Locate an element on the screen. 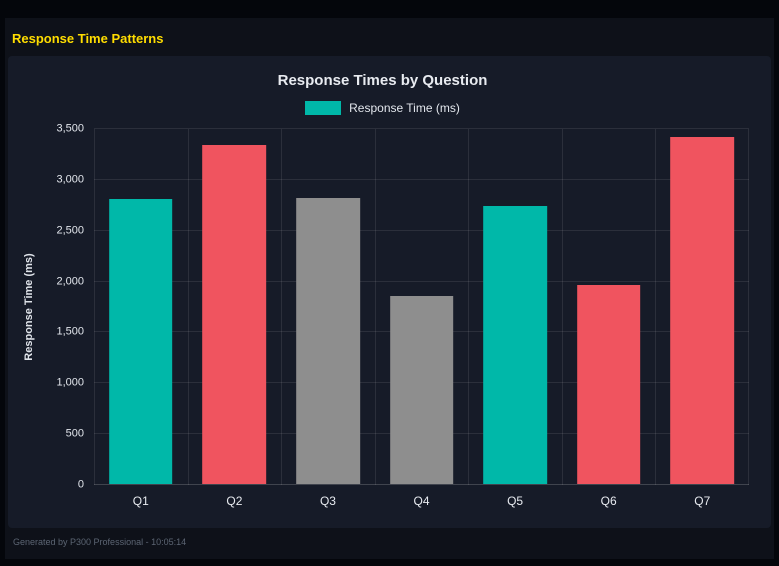  y-axis-title-column: Response Time (ms) is located at coordinates (29, 307).